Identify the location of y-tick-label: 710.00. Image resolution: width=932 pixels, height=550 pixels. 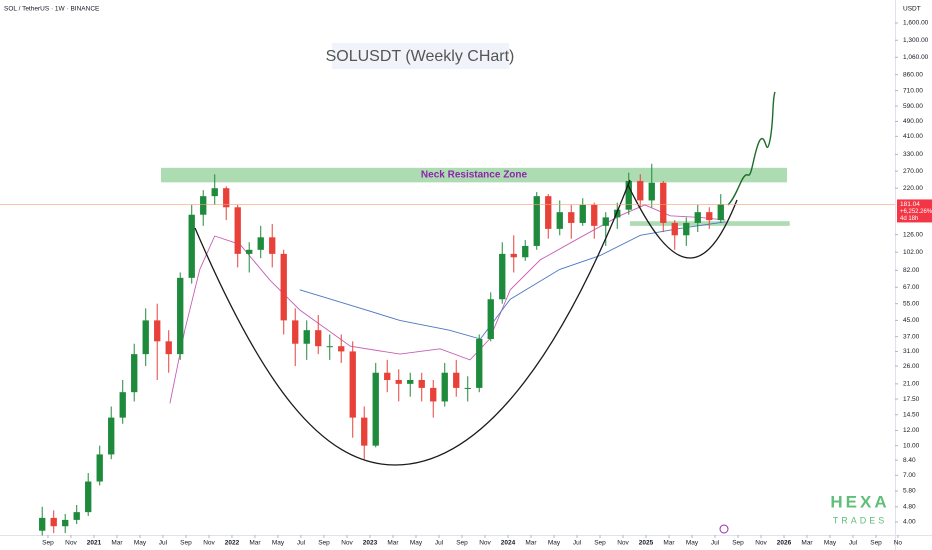
(913, 90).